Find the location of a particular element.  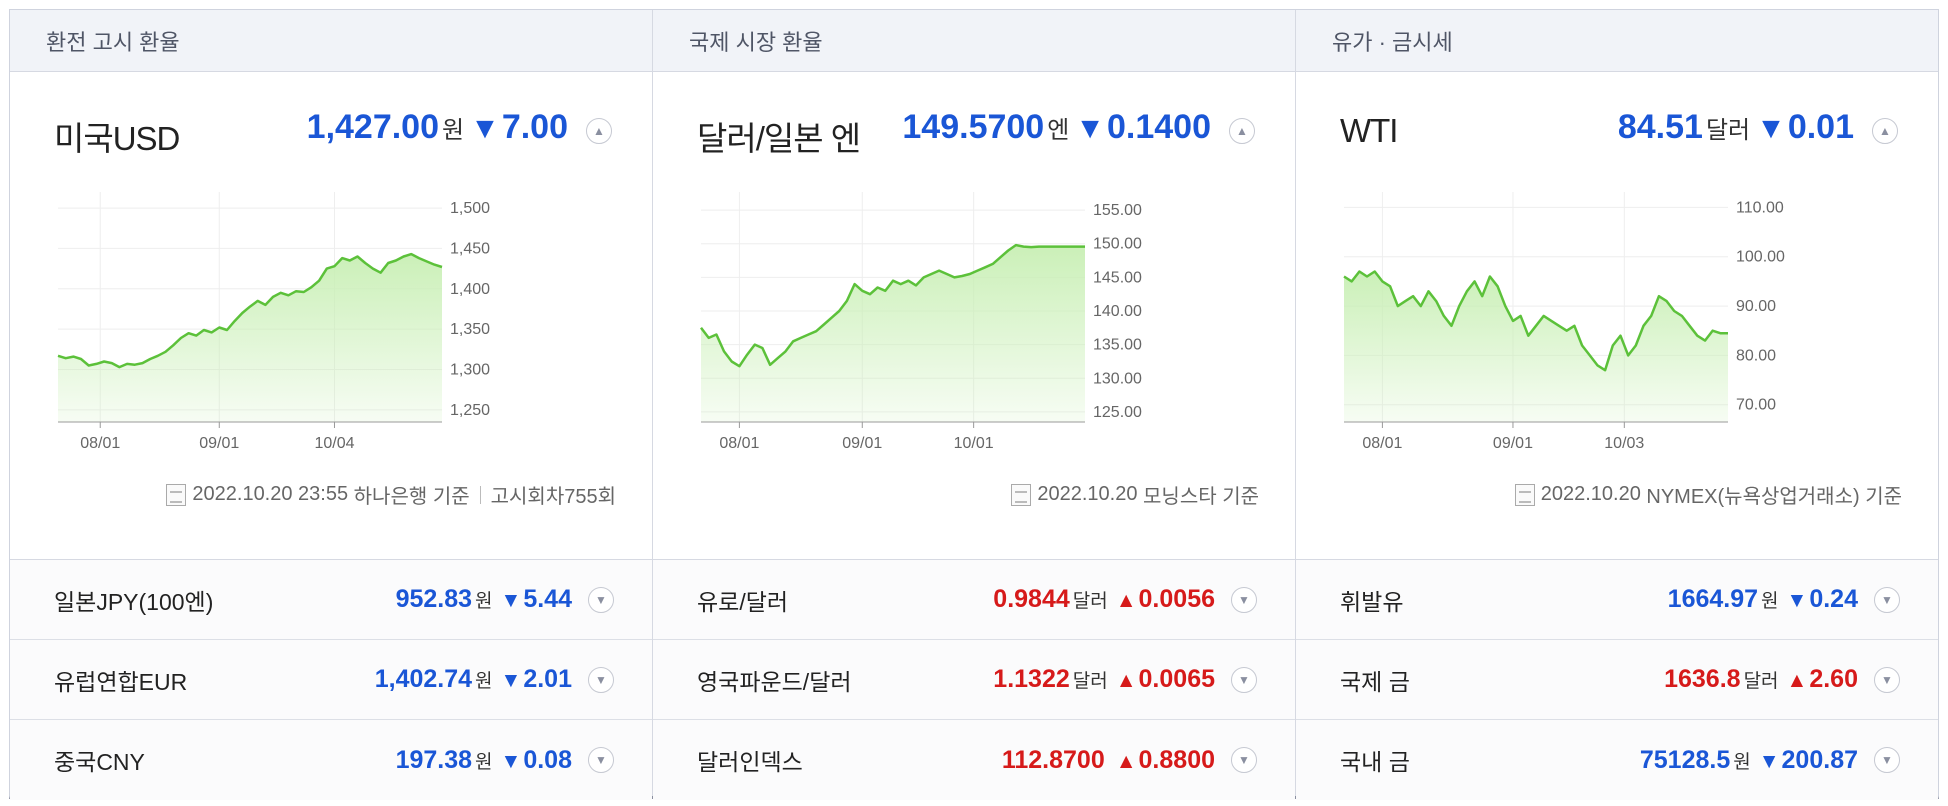

main-quote-change: ▼7.00 is located at coordinates (519, 127).